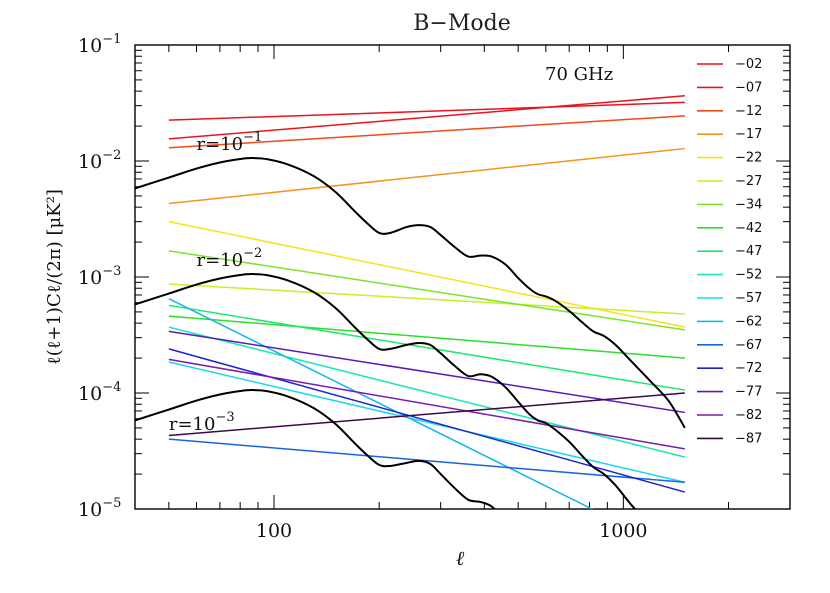 Image resolution: width=830 pixels, height=593 pixels. Describe the element at coordinates (748, 134) in the screenshot. I see `legend-label: −17` at that location.